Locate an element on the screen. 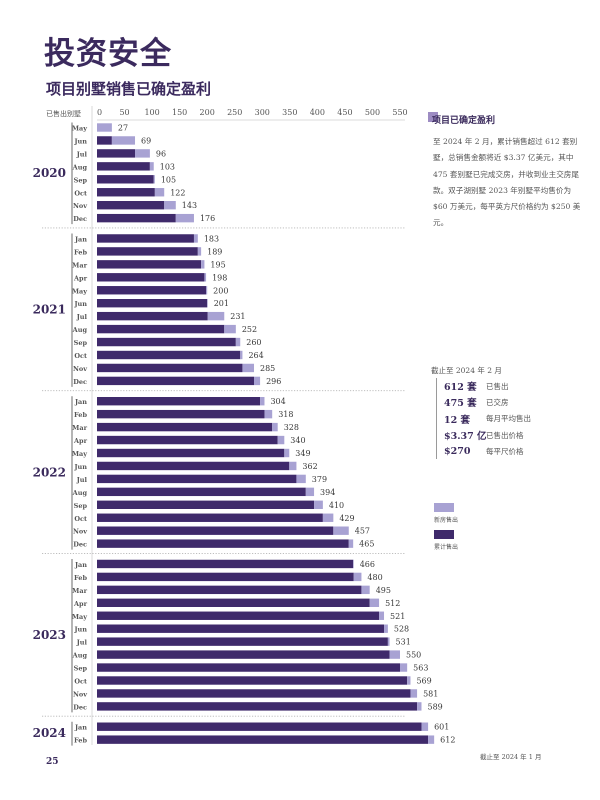  data-label: 176 is located at coordinates (207, 218).